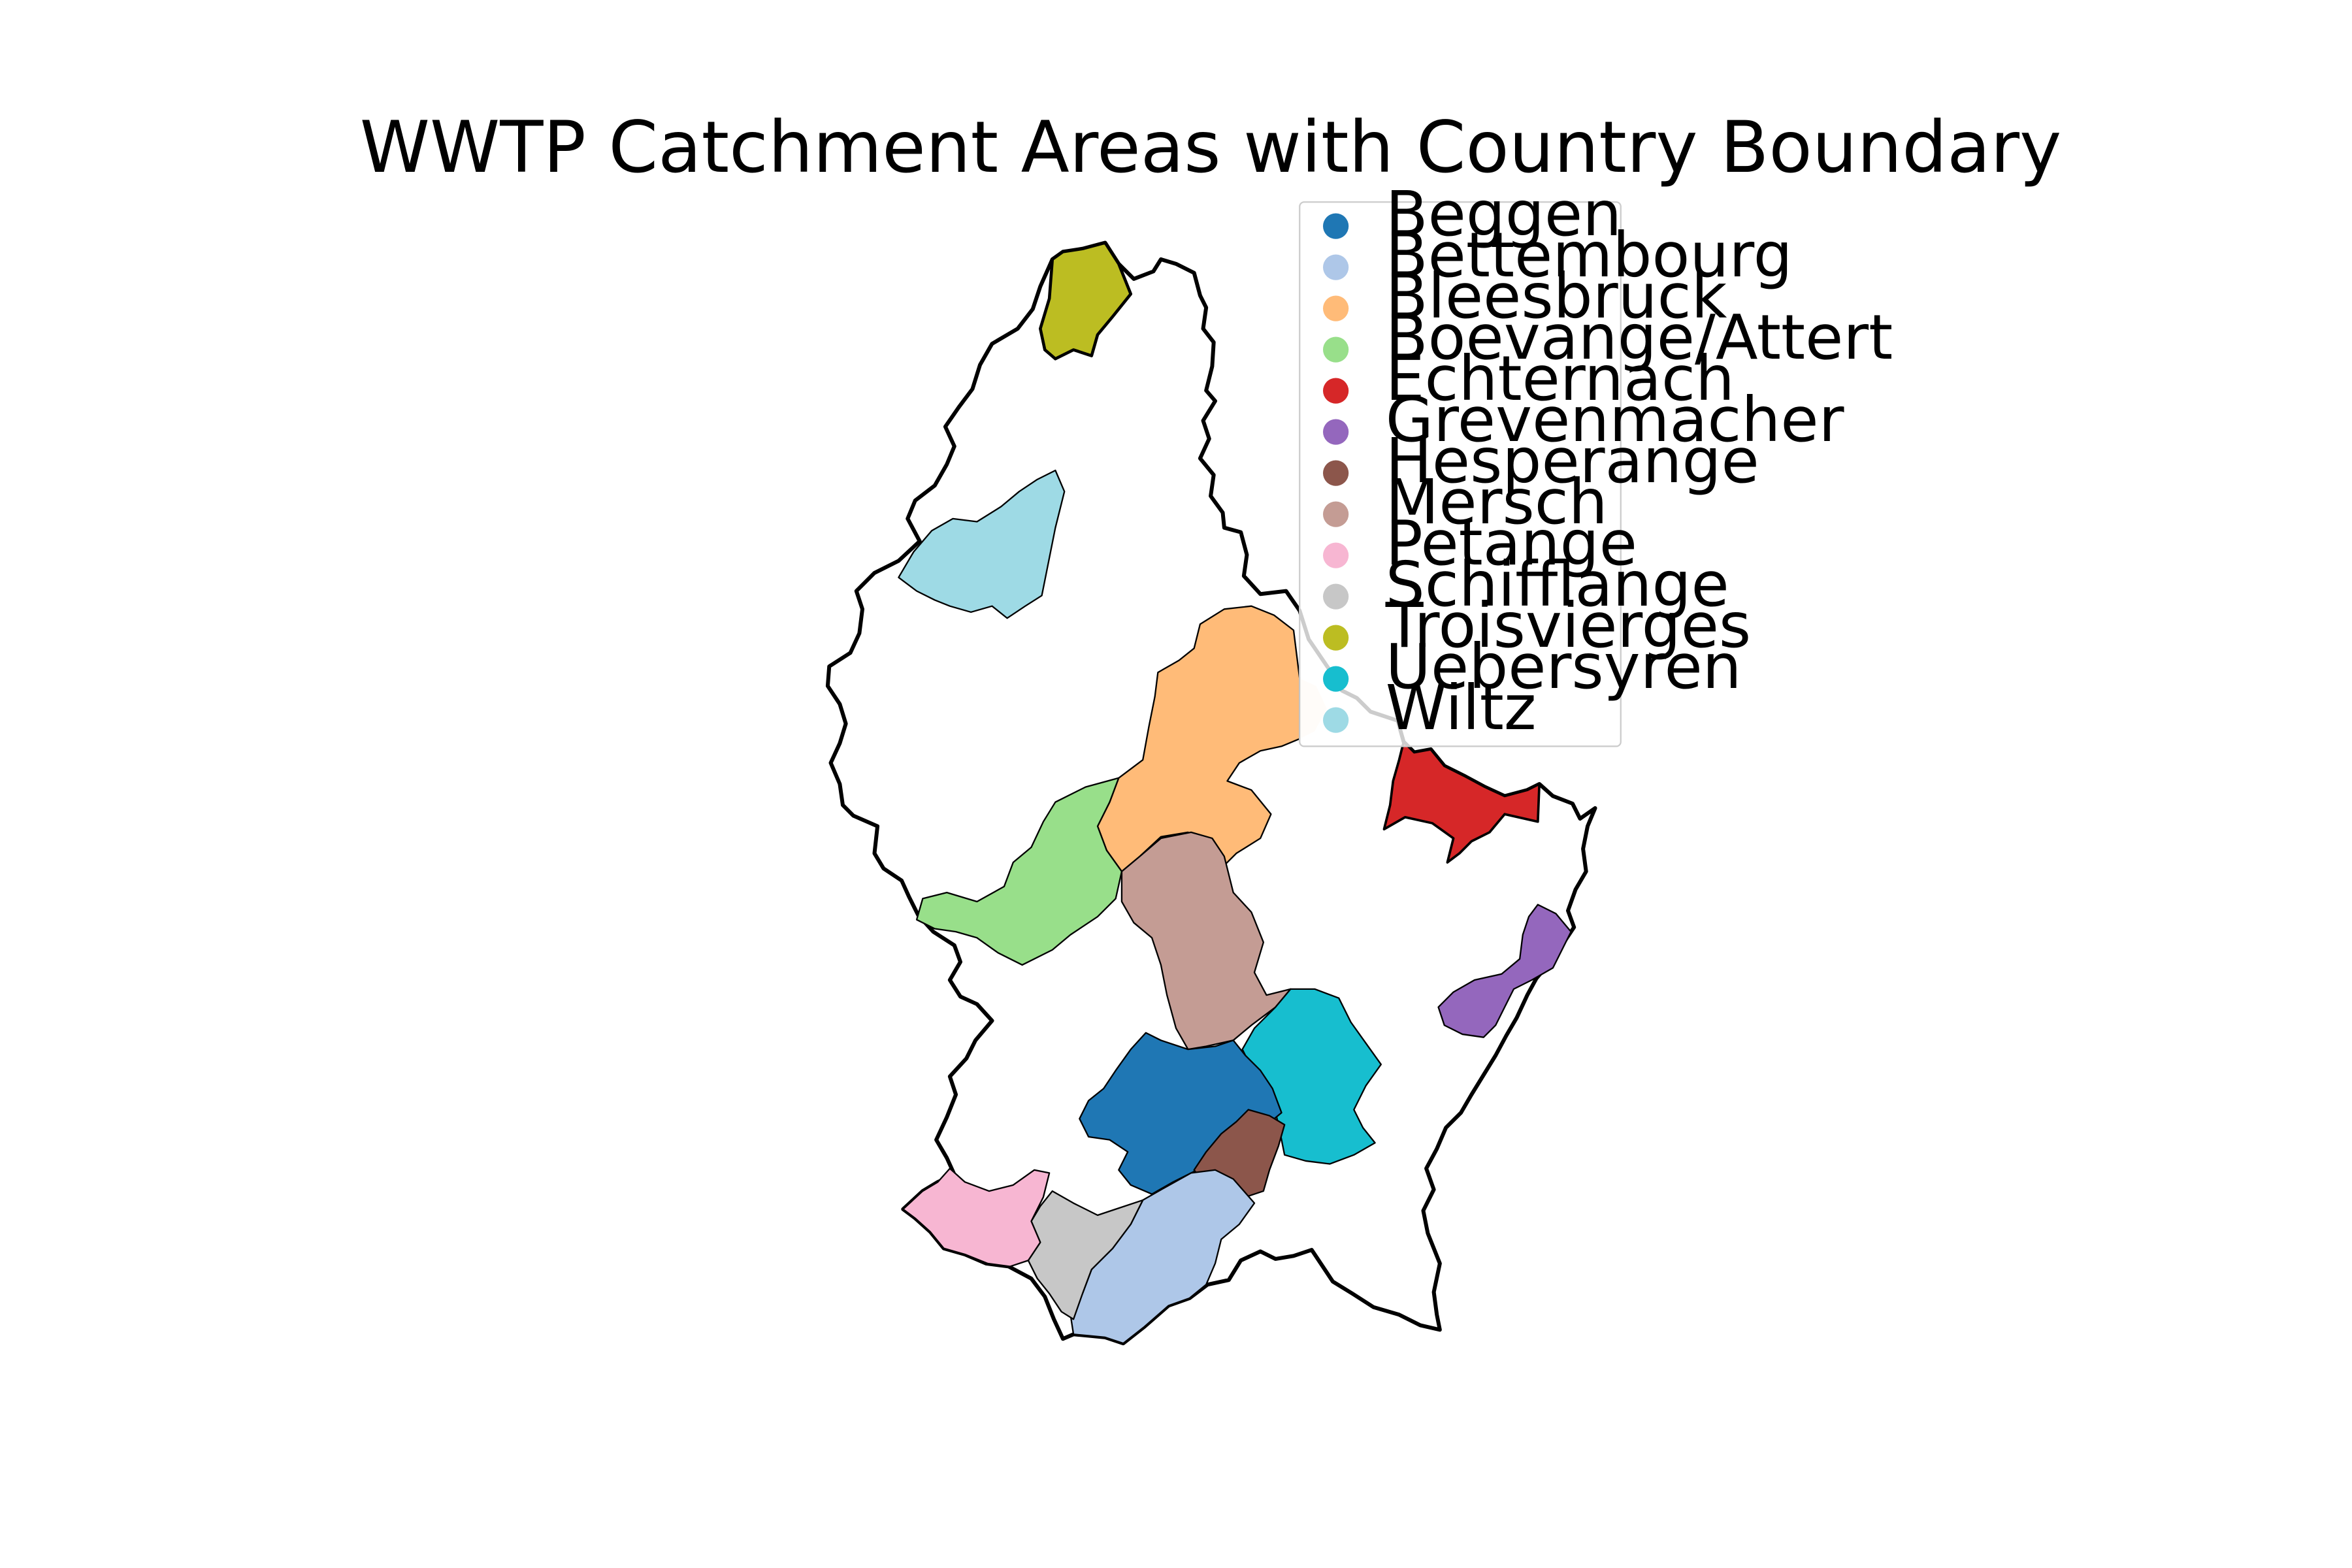 Image resolution: width=2352 pixels, height=1568 pixels. Describe the element at coordinates (1568, 626) in the screenshot. I see `legend-label: Troisvierges` at that location.